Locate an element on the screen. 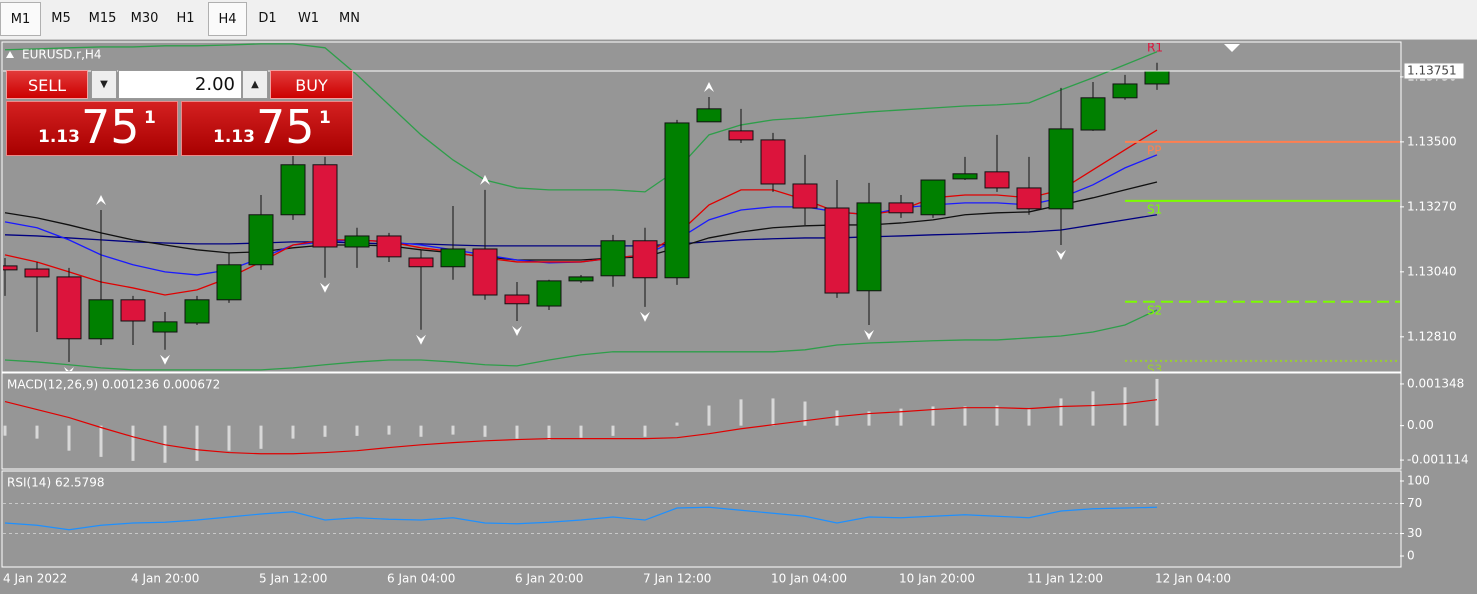  one-click-trading-panel: SELL ▼ 2.00 ▲ BUY 1.13 75 1 1.13 75 1 is located at coordinates (179, 113).